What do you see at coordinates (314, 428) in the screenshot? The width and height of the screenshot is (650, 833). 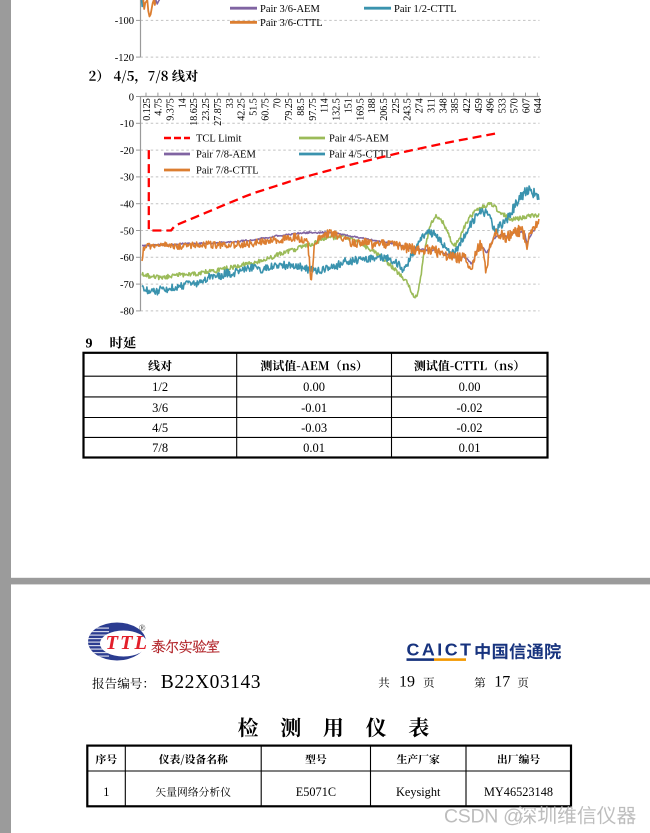 I see `svg-text: -0.03` at bounding box center [314, 428].